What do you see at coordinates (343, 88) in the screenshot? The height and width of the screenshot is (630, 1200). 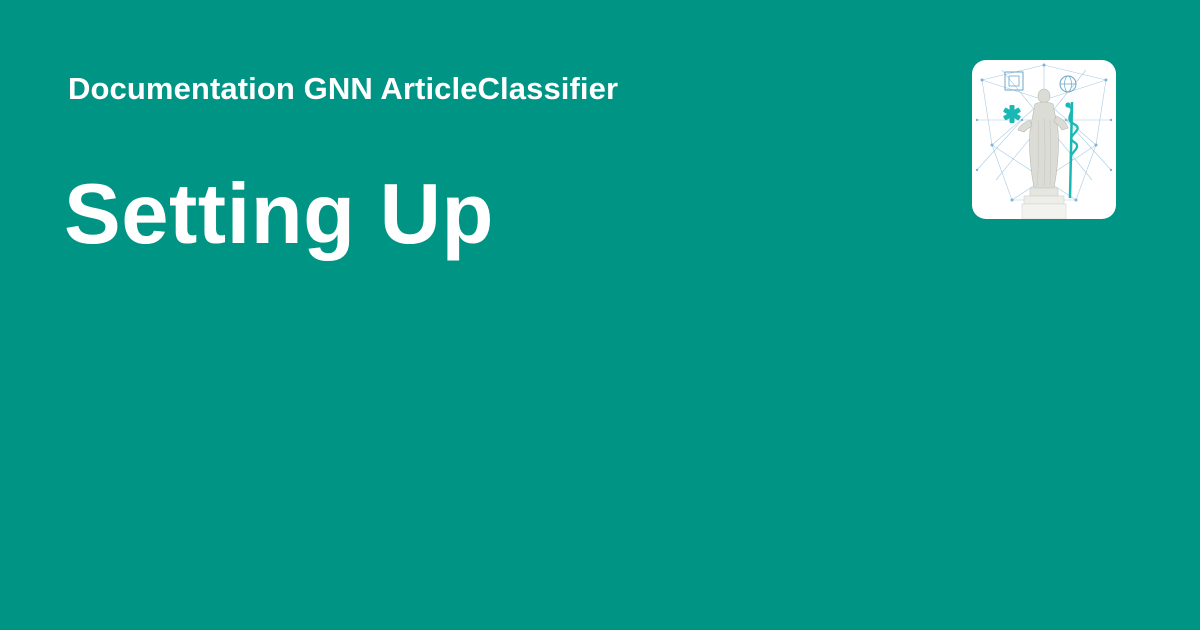 I see `site-name: Documentation GNN ArticleClassifier` at bounding box center [343, 88].